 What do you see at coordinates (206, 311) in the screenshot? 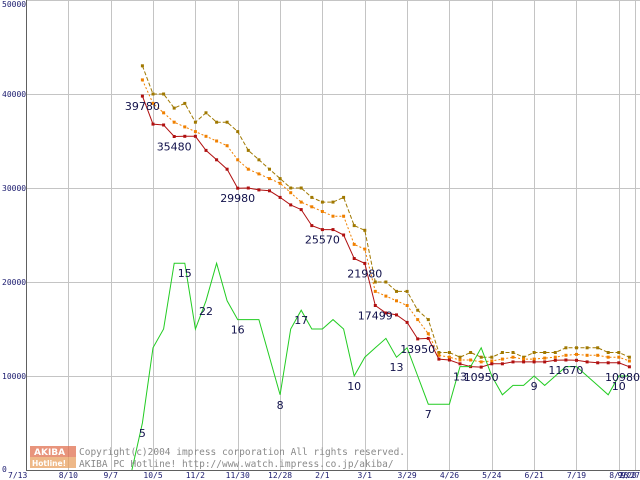
I see `data-label-shop-count: 22` at bounding box center [206, 311].